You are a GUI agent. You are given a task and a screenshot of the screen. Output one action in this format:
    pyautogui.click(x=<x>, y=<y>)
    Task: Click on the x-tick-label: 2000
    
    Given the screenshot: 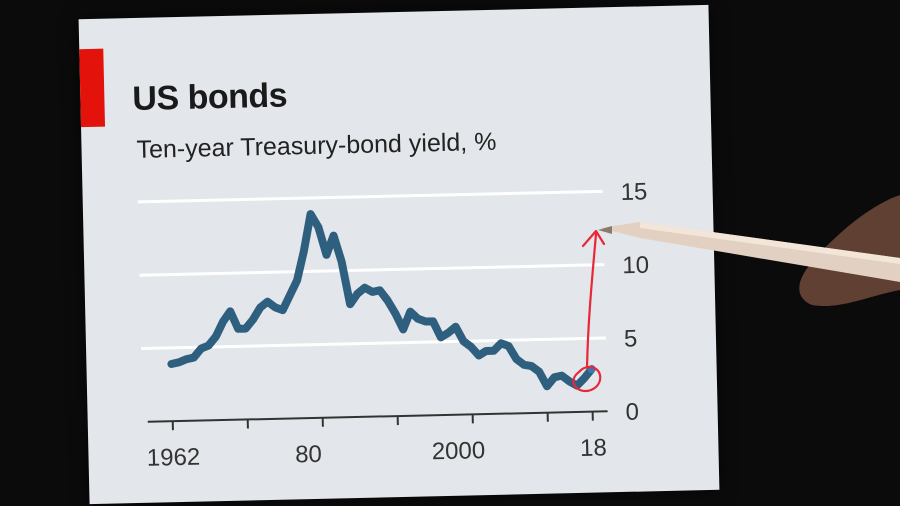 What is the action you would take?
    pyautogui.click(x=458, y=451)
    